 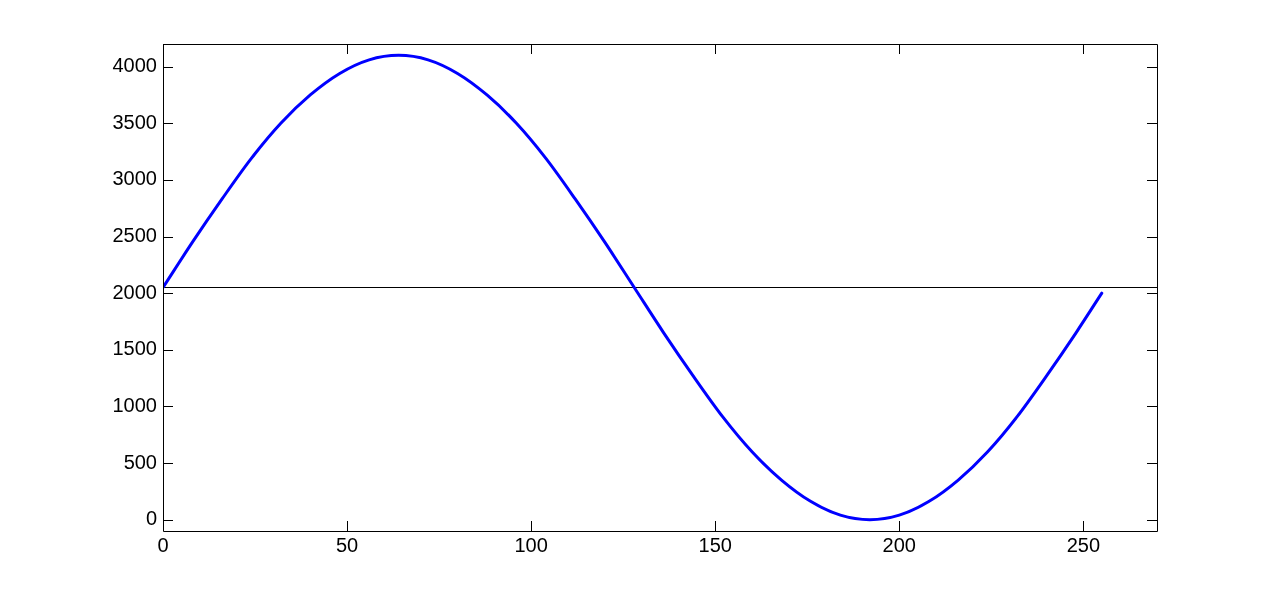 What do you see at coordinates (134, 121) in the screenshot?
I see `y-tick-label: 3500` at bounding box center [134, 121].